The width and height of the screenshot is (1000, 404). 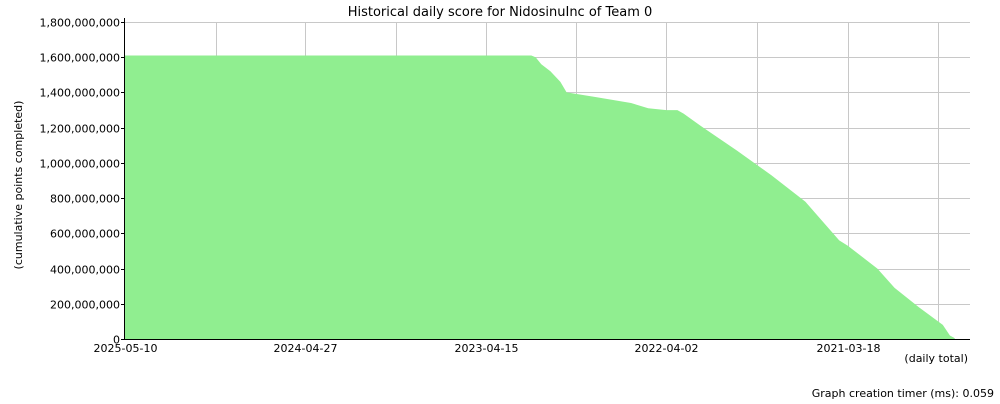 What do you see at coordinates (80, 164) in the screenshot?
I see `y-tick-label: 1,000,000,000` at bounding box center [80, 164].